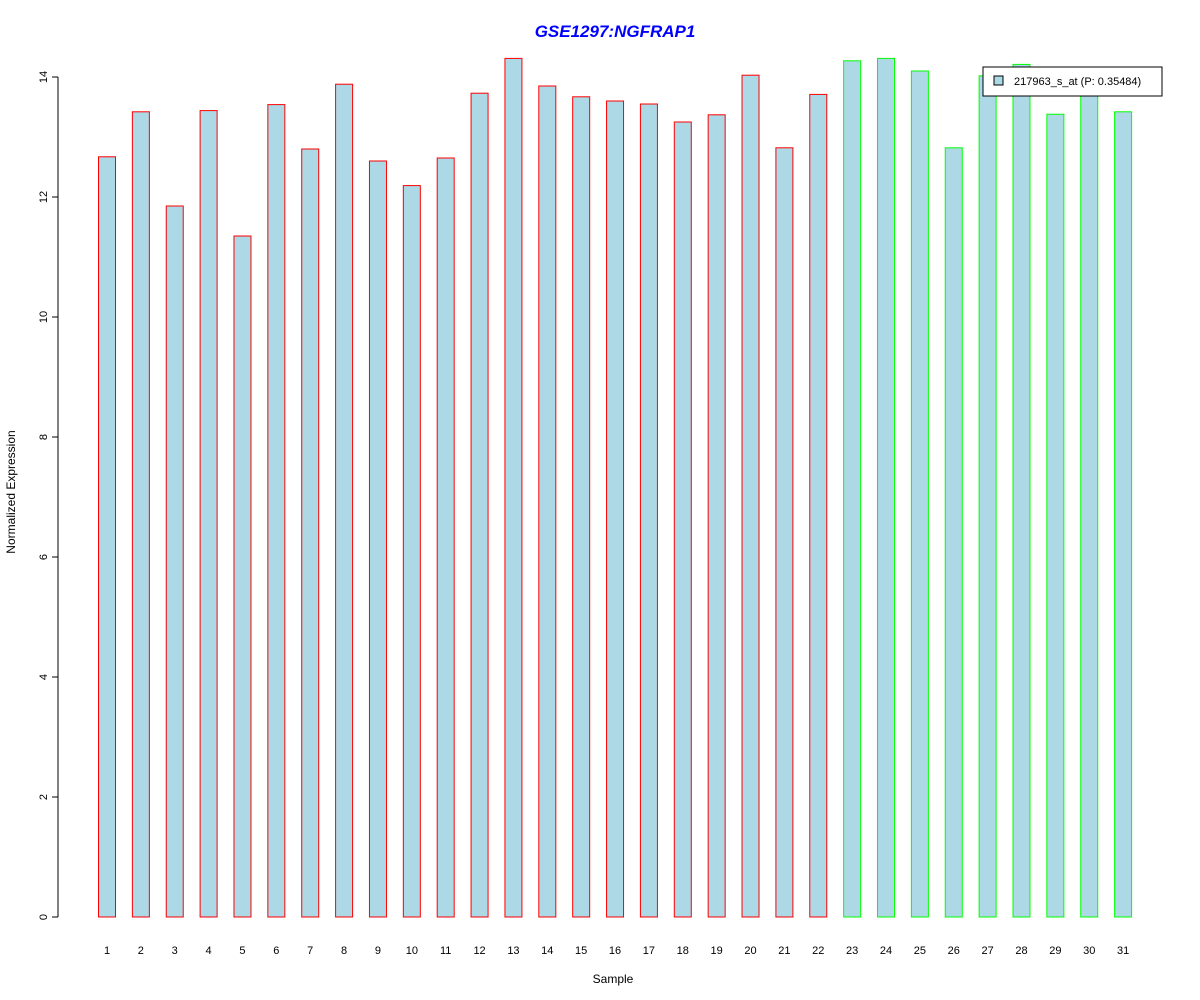  Describe the element at coordinates (412, 951) in the screenshot. I see `x-tick-label: 10` at that location.